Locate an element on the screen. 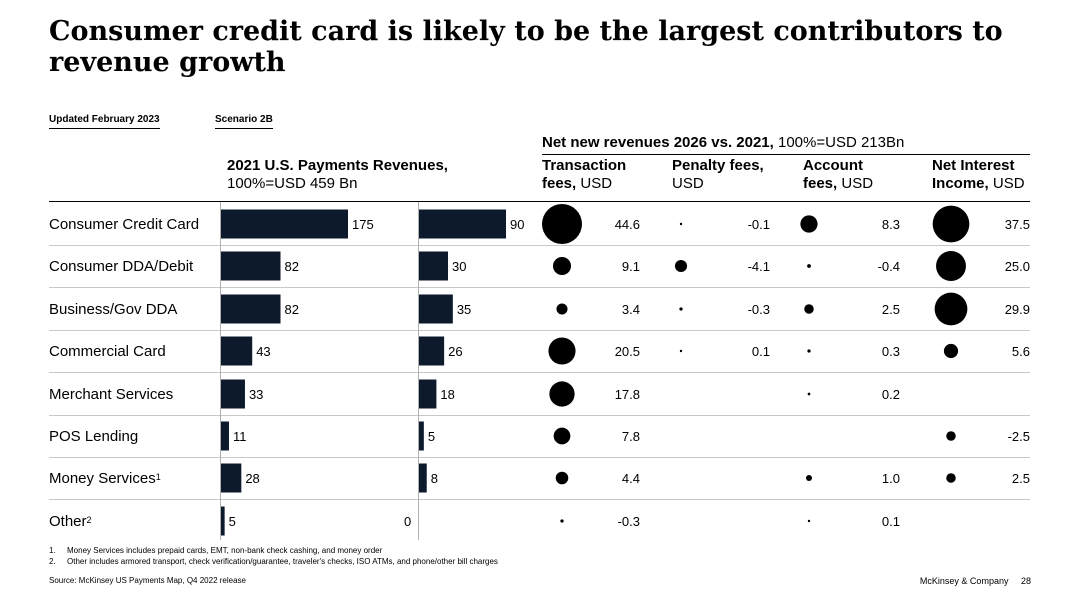 This screenshot has height=607, width=1080. net-new-header-rule is located at coordinates (786, 154).